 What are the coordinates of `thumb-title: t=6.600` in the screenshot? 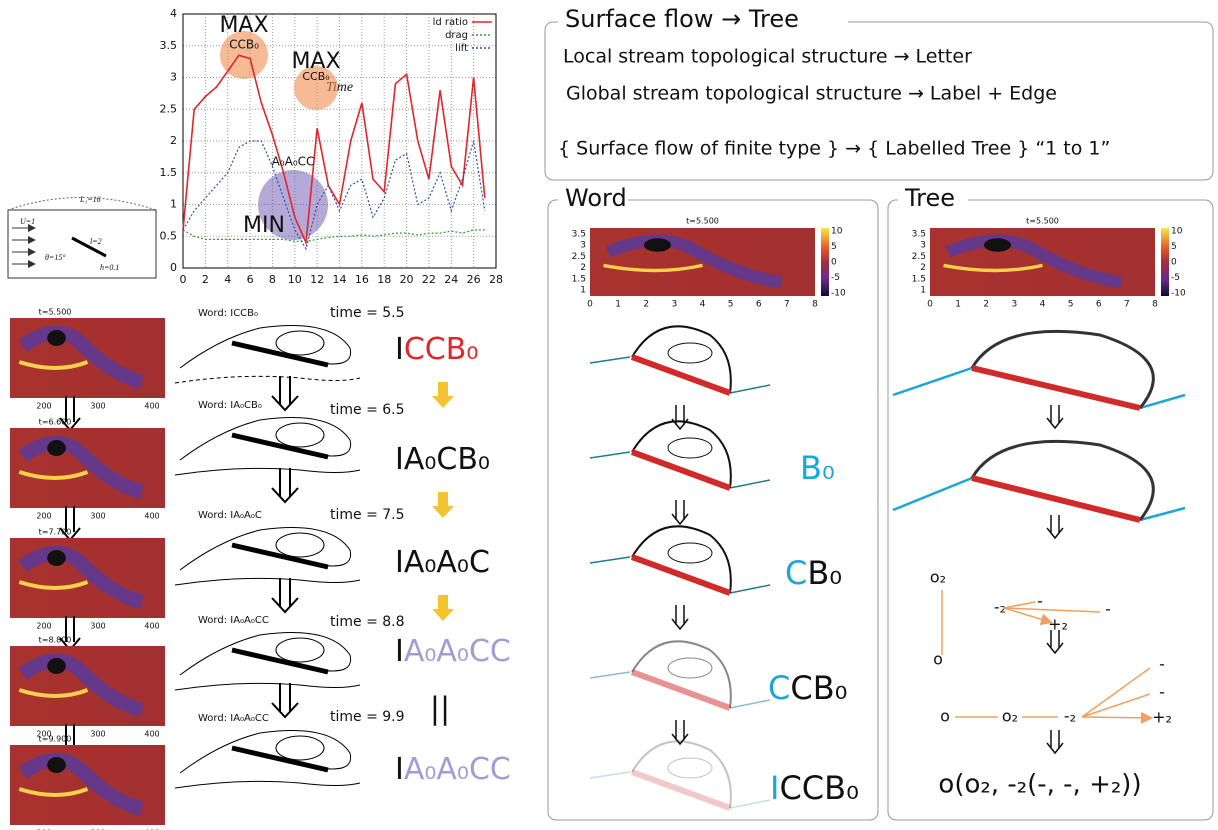 It's located at (55, 422).